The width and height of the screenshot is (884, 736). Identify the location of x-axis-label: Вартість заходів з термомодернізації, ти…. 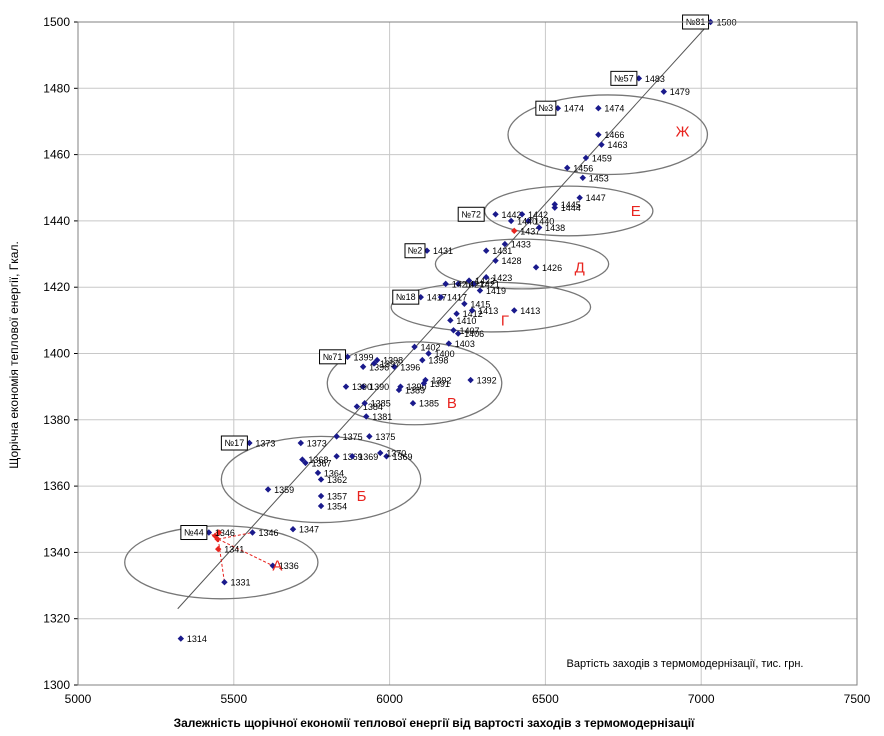
(685, 664).